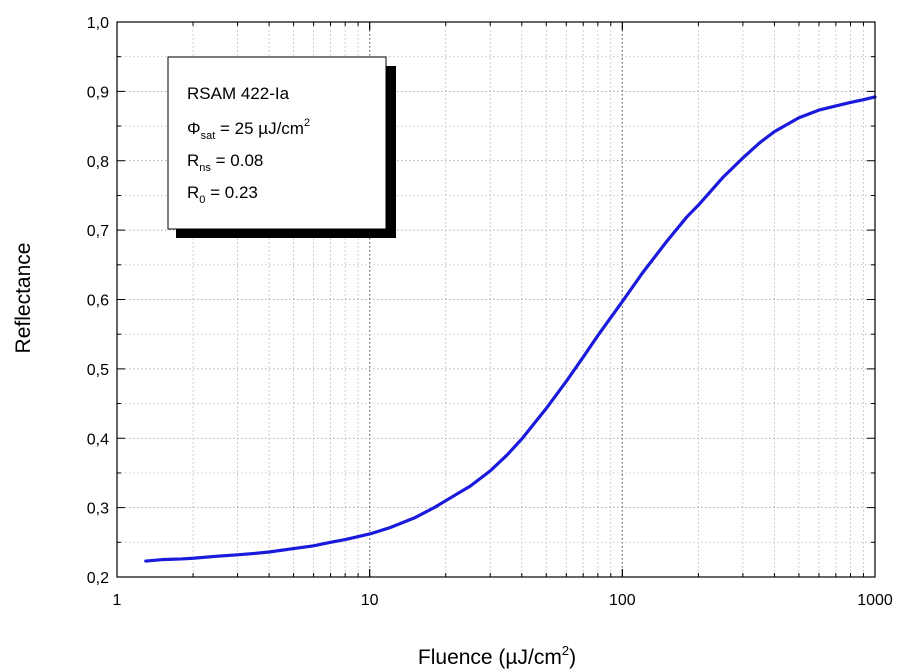  Describe the element at coordinates (98, 439) in the screenshot. I see `y-tick-label: 0,4` at that location.